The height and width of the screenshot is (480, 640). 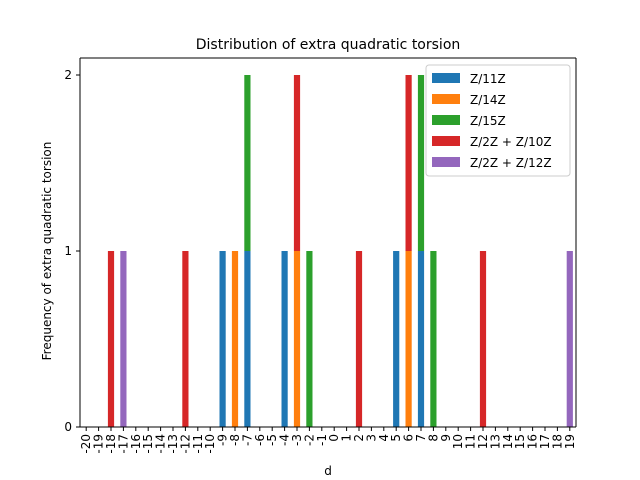 I want to click on x-tick-label: -11, so click(x=198, y=444).